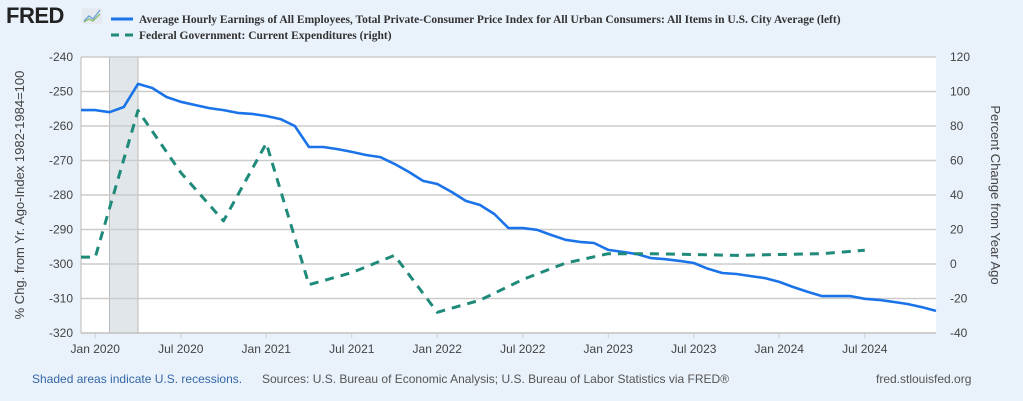 The image size is (1023, 401). I want to click on y-left-tick-label: -250, so click(61, 92).